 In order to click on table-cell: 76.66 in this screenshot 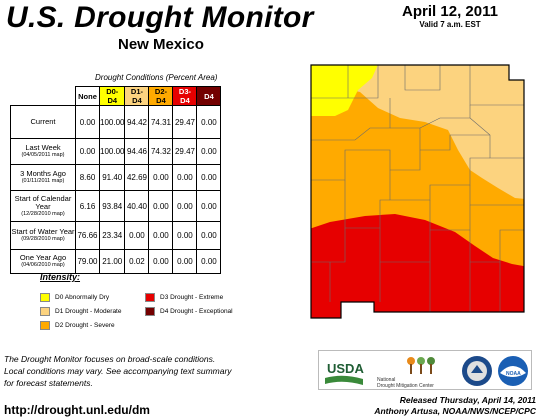, I will do `click(87, 235)`.